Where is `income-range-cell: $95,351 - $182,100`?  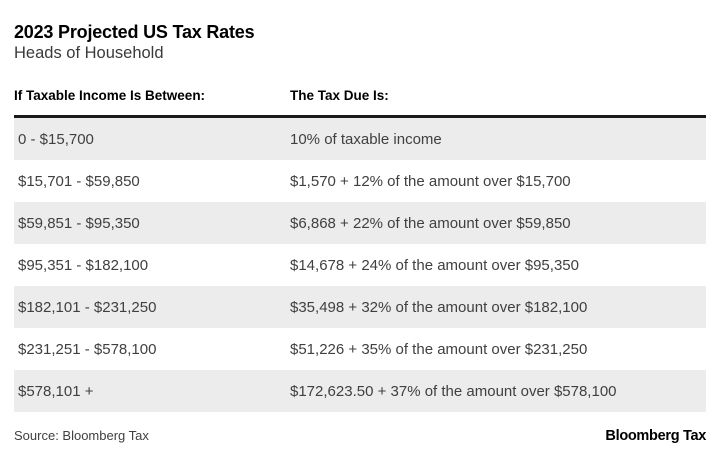 income-range-cell: $95,351 - $182,100 is located at coordinates (83, 265).